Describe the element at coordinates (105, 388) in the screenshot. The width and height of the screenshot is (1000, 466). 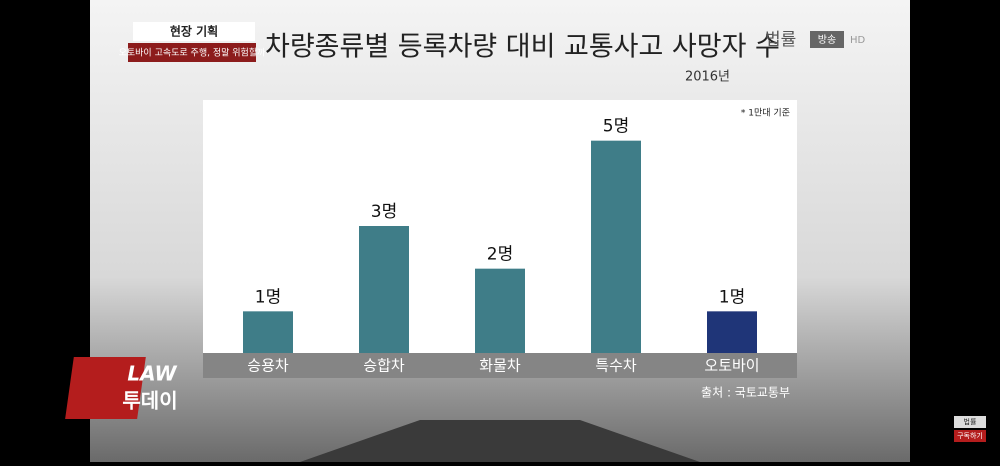
I see `show-logo` at that location.